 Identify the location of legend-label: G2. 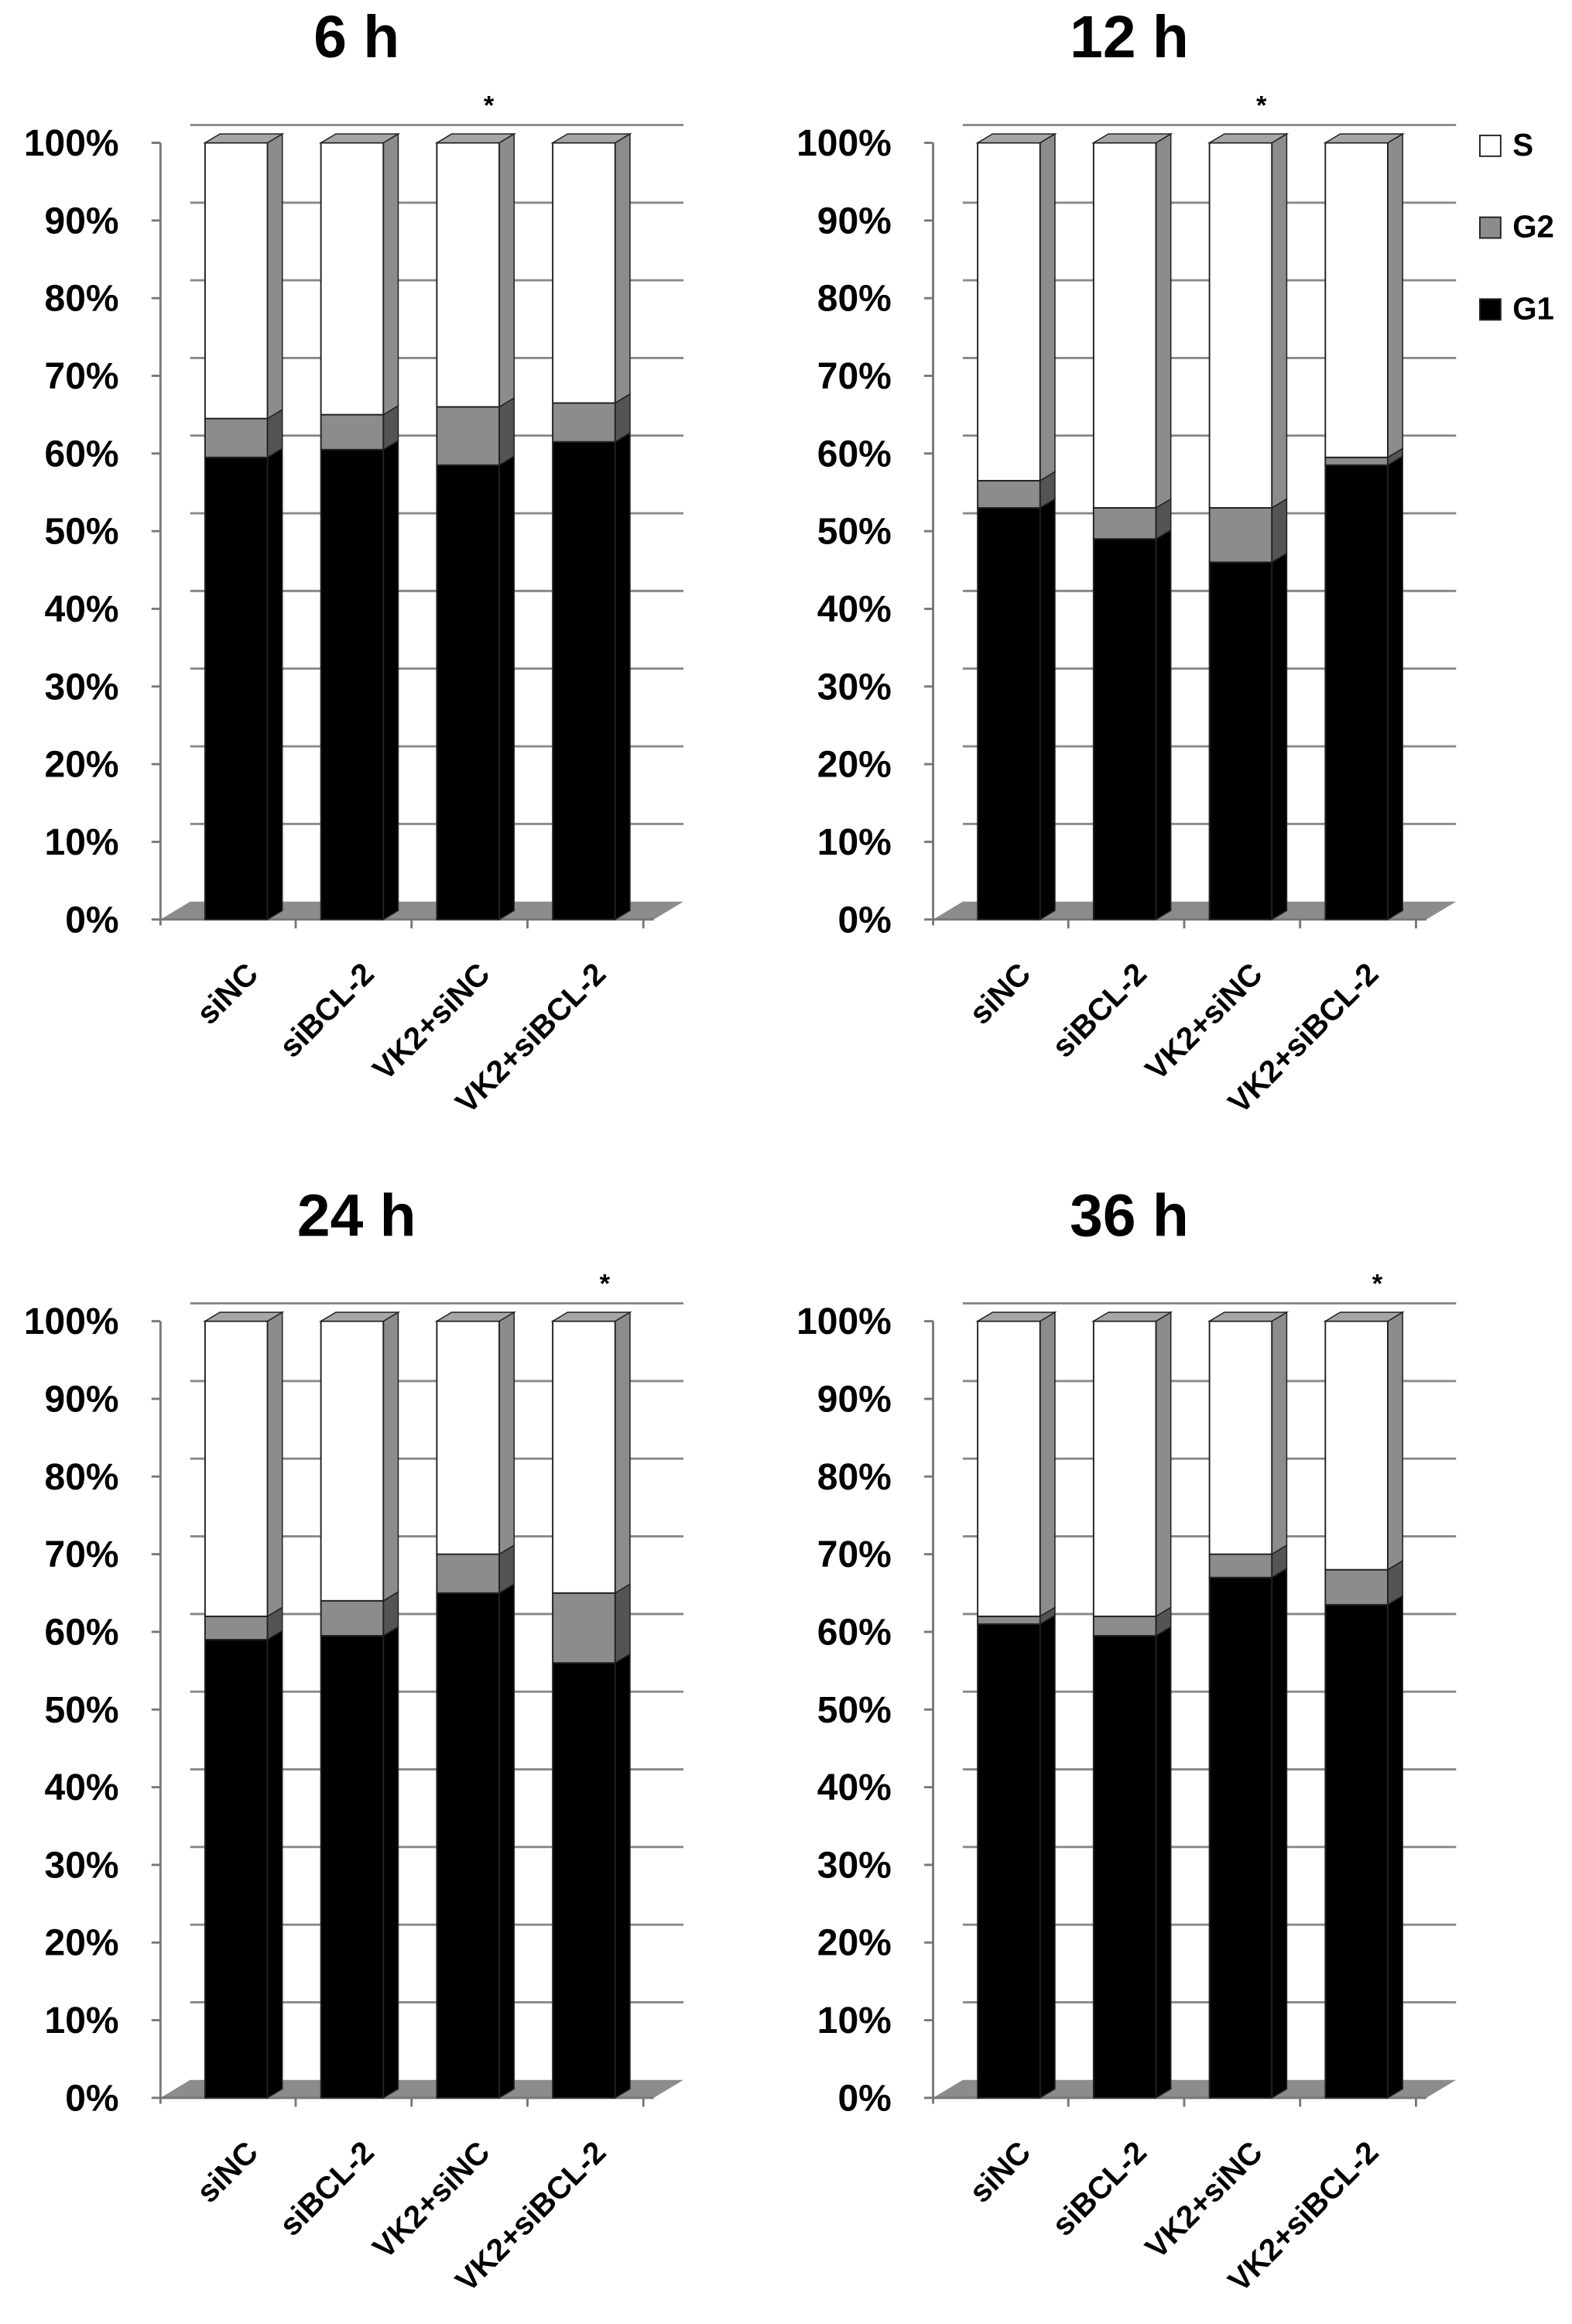
(1533, 227).